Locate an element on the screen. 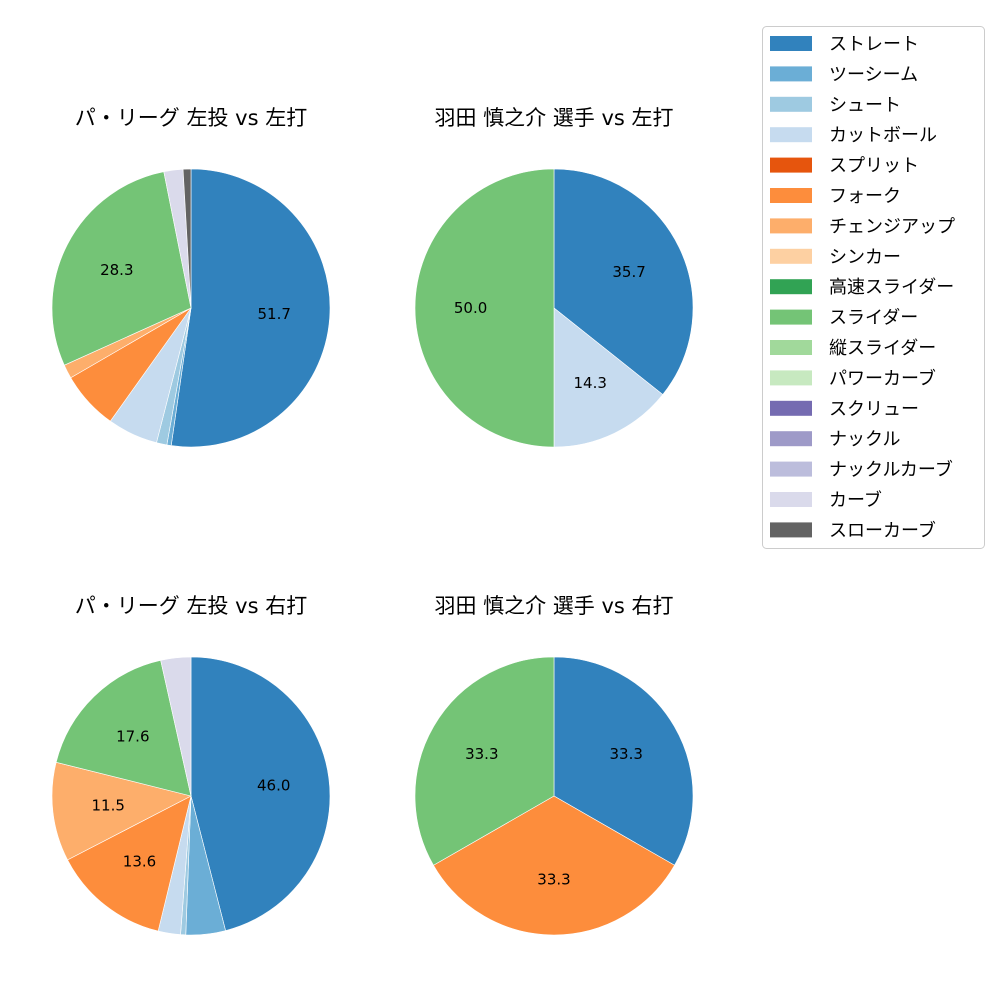  legend-label-7: チェンジアップ is located at coordinates (892, 226).